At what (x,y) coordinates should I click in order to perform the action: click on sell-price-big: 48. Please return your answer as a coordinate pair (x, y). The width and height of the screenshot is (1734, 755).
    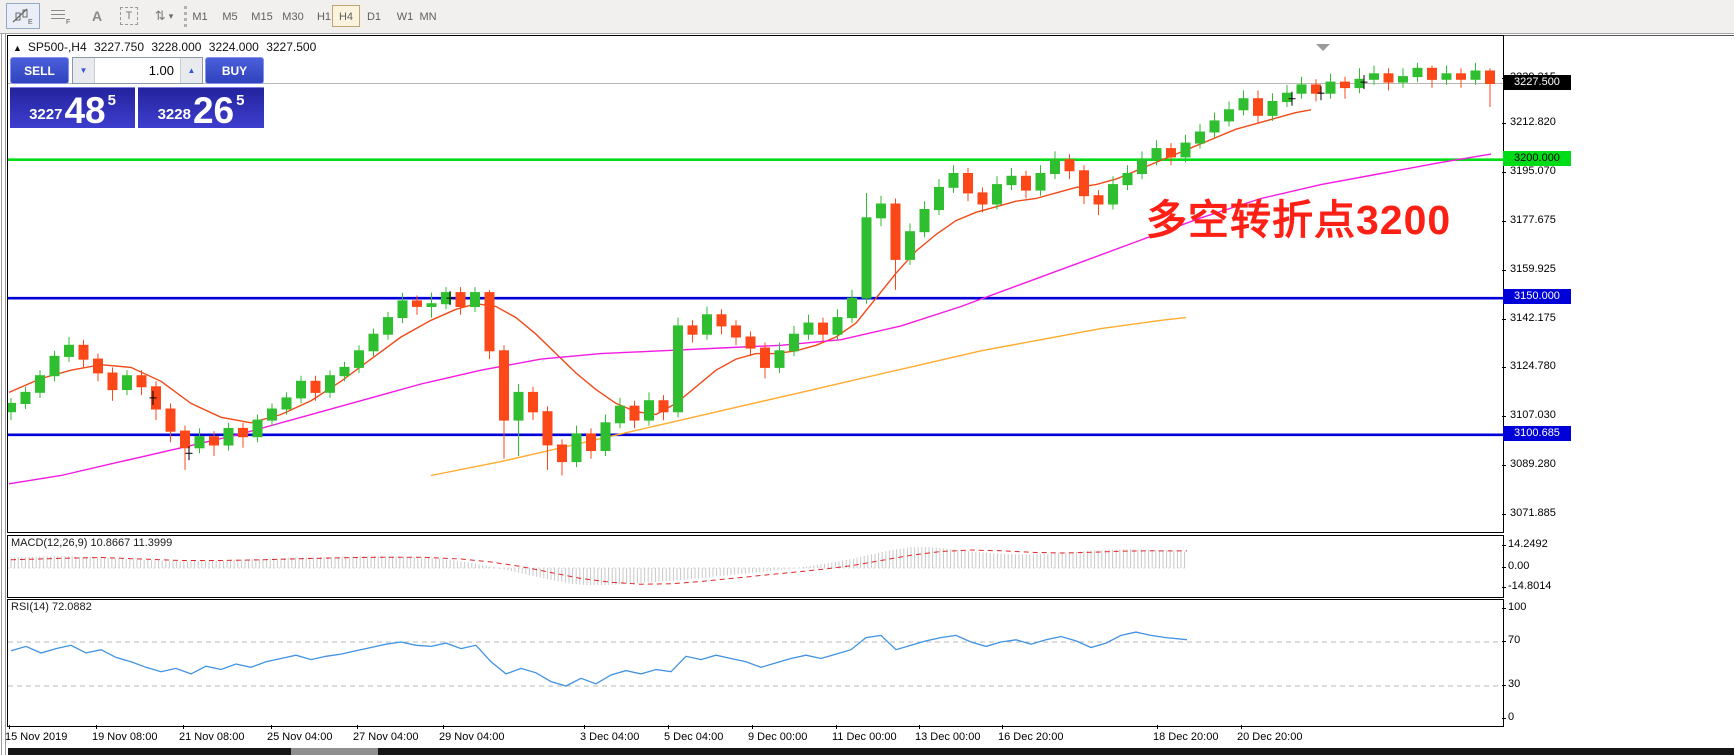
    Looking at the image, I should click on (85, 110).